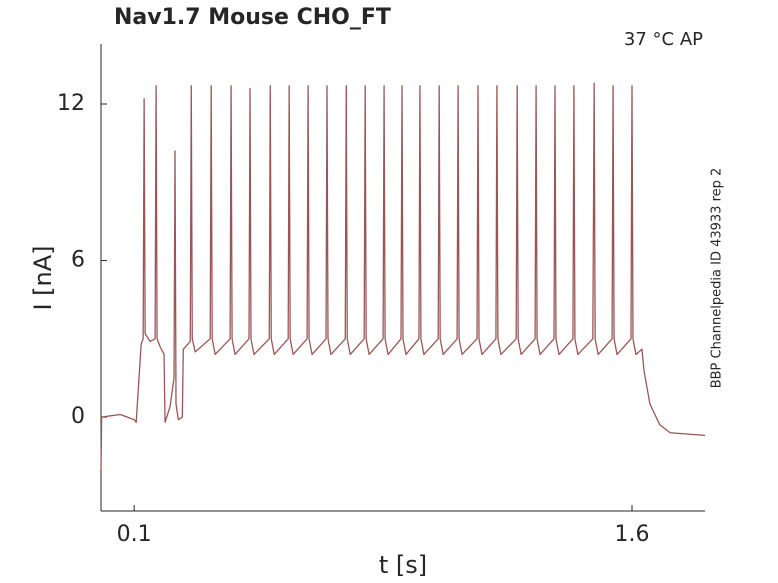 The image size is (778, 583). Describe the element at coordinates (71, 103) in the screenshot. I see `y-tick-label: 12` at that location.